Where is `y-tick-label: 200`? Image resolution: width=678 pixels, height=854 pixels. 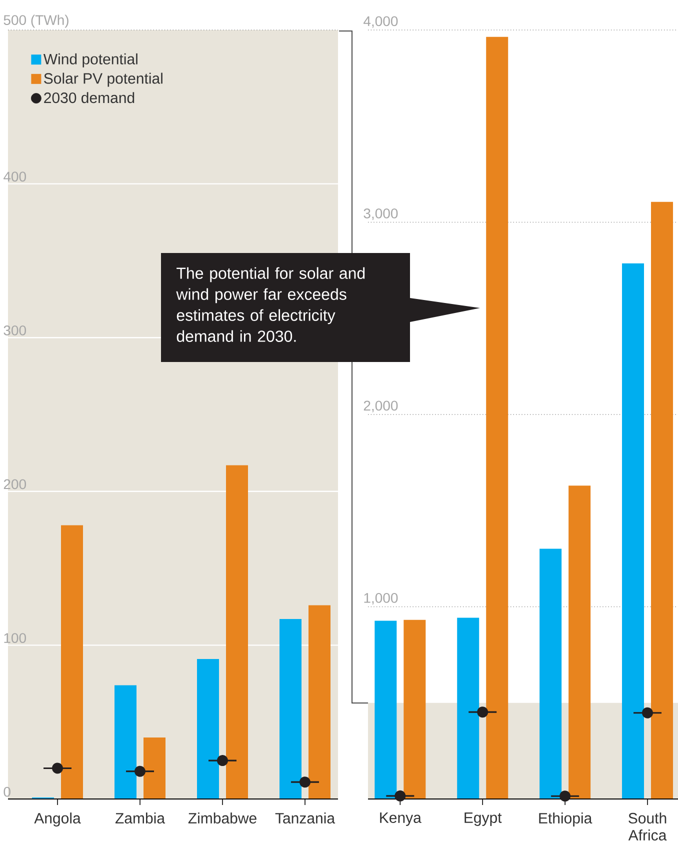 y-tick-label: 200 is located at coordinates (15, 484).